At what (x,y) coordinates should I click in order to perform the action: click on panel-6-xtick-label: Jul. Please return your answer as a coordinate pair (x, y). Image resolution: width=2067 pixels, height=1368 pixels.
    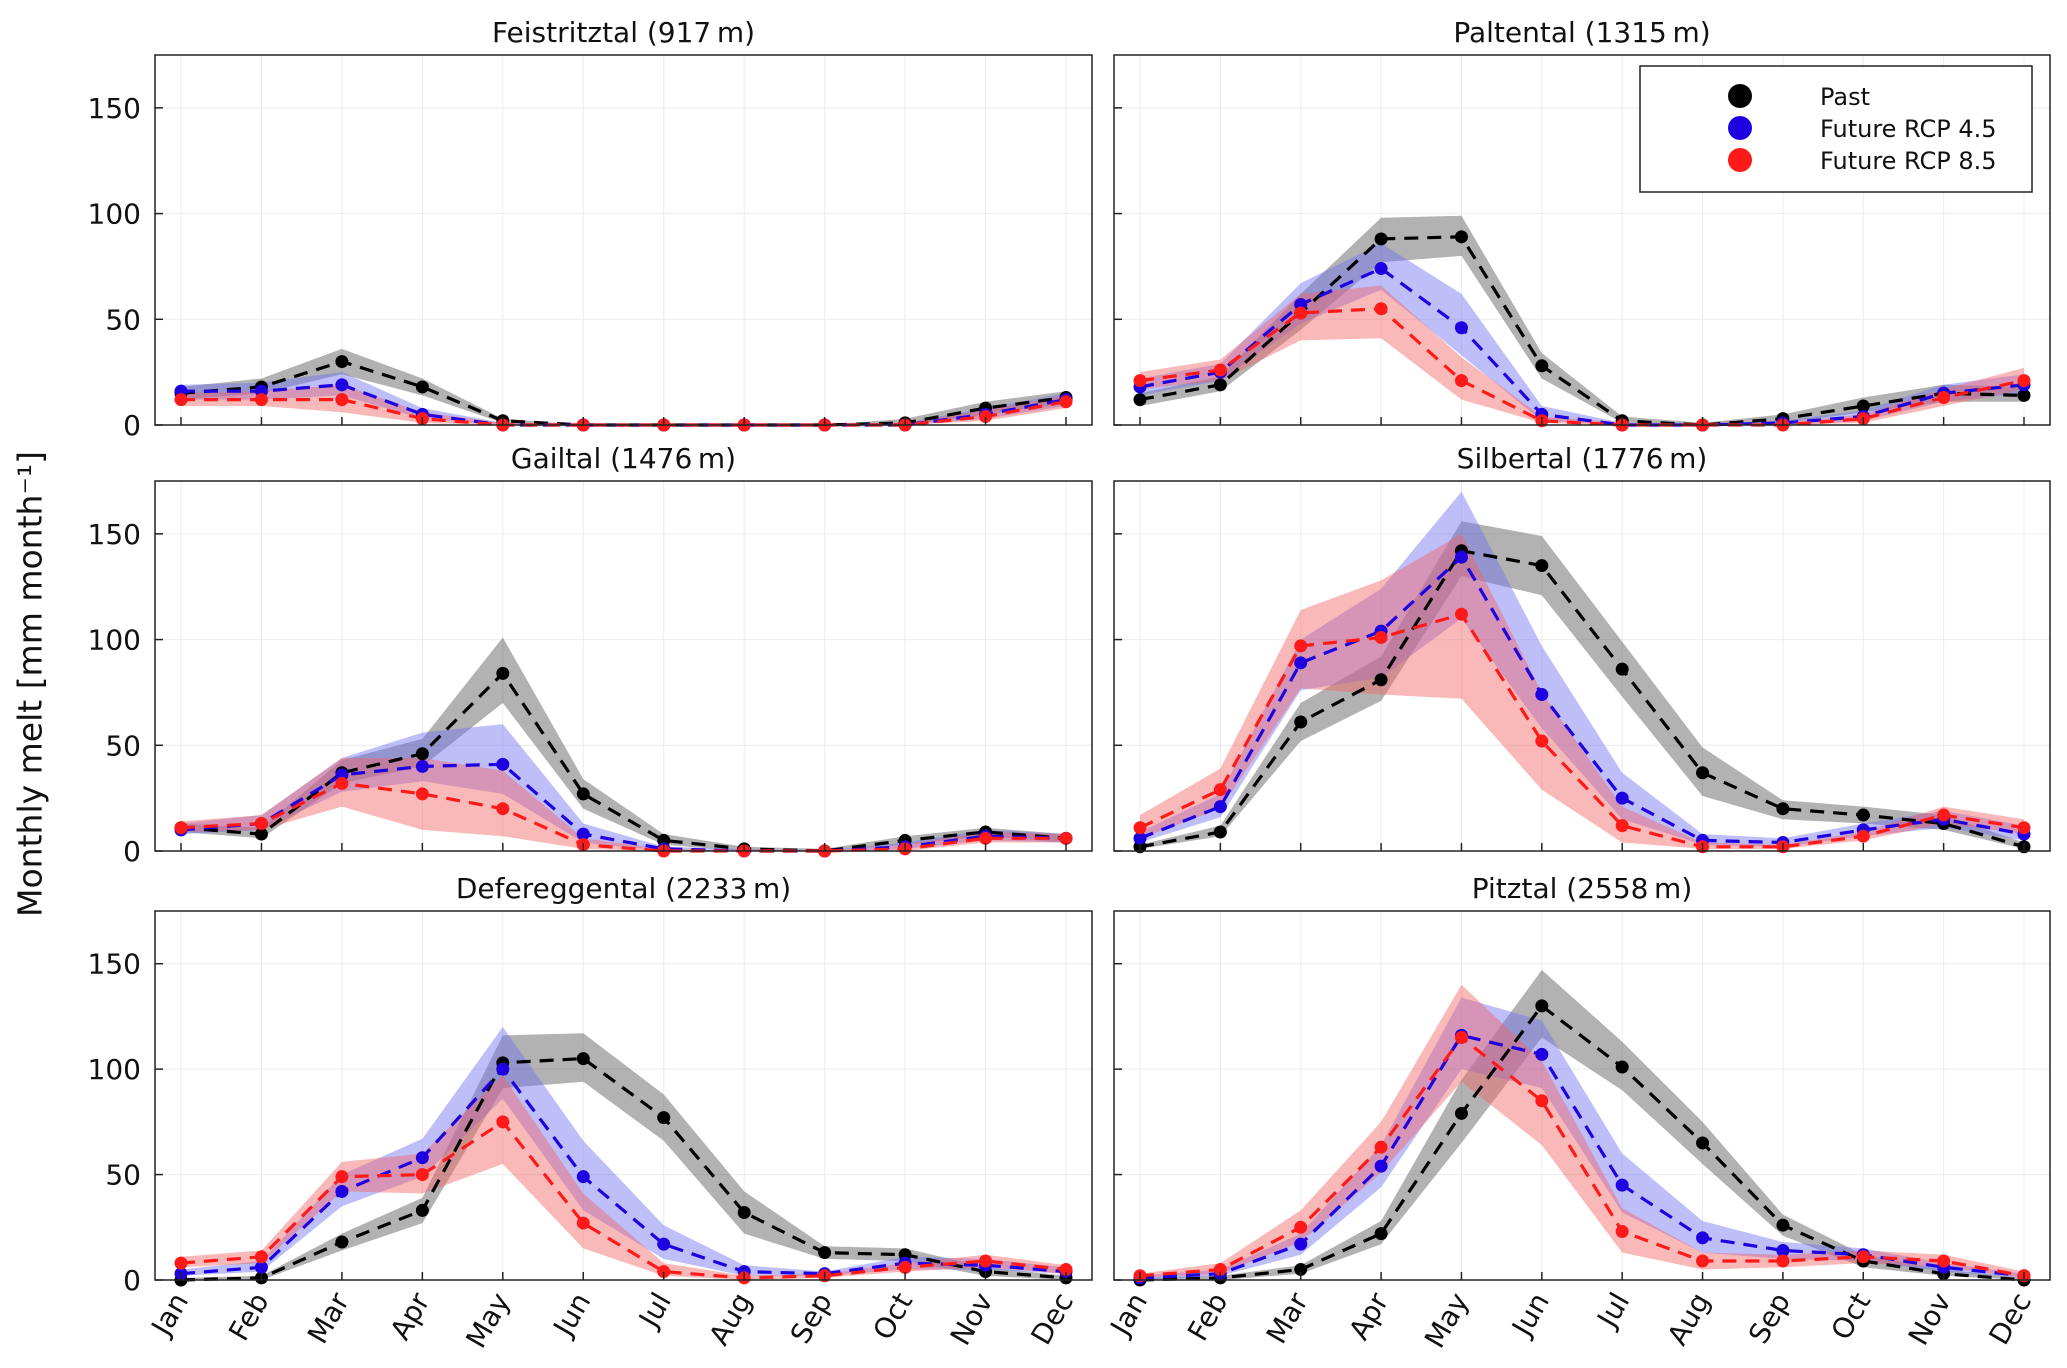
    Looking at the image, I should click on (1613, 1311).